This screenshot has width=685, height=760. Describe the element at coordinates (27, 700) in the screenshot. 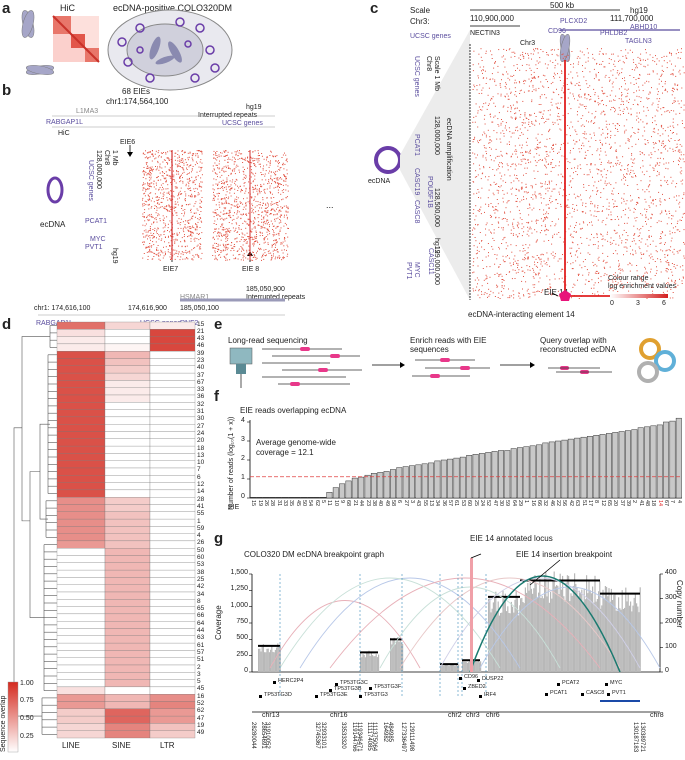

I see `legend-t075: 0.75` at that location.